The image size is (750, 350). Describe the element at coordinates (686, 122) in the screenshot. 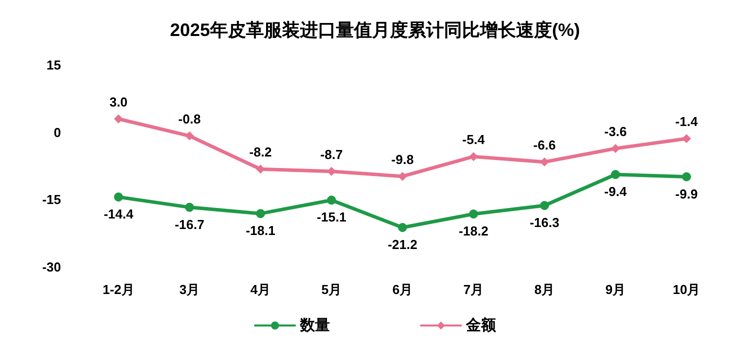

I see `data-label: -1.4` at that location.